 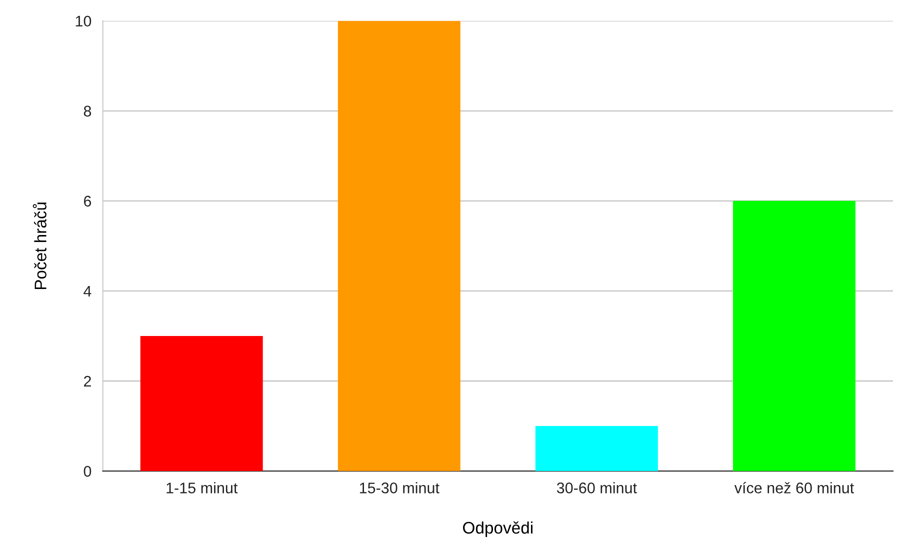 I want to click on y-tick-label: 2, so click(x=87, y=381).